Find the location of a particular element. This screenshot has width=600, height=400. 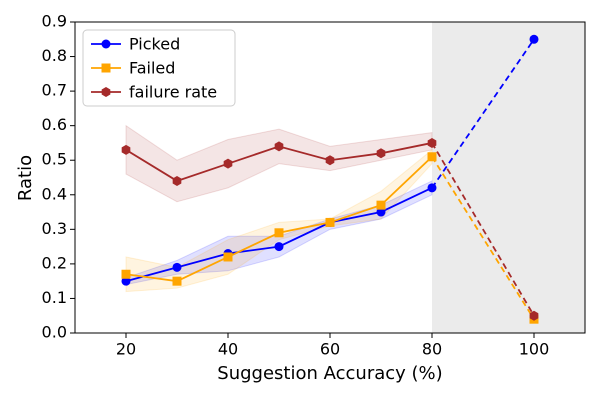

y-tick-label: 0.5 is located at coordinates (54, 159).